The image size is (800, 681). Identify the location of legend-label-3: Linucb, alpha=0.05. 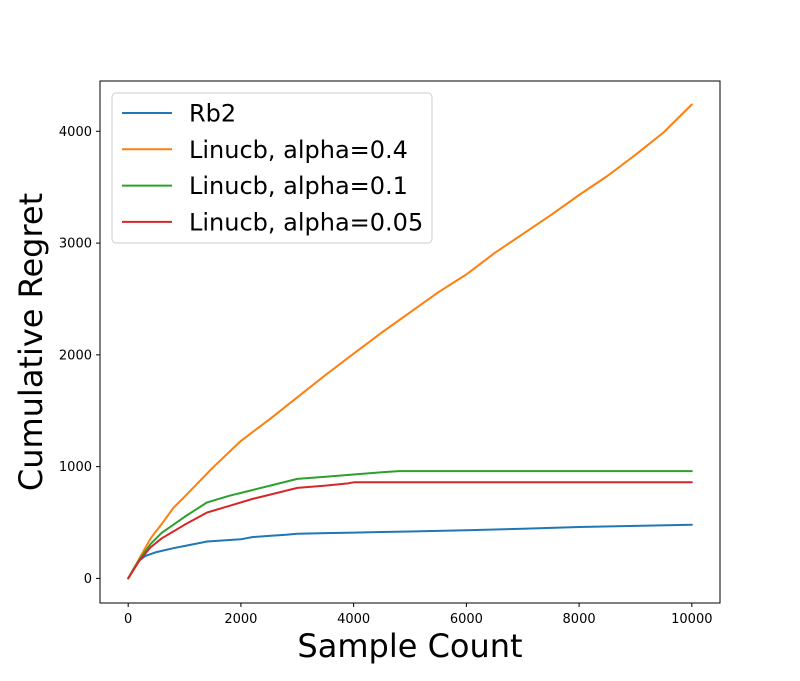
(306, 222).